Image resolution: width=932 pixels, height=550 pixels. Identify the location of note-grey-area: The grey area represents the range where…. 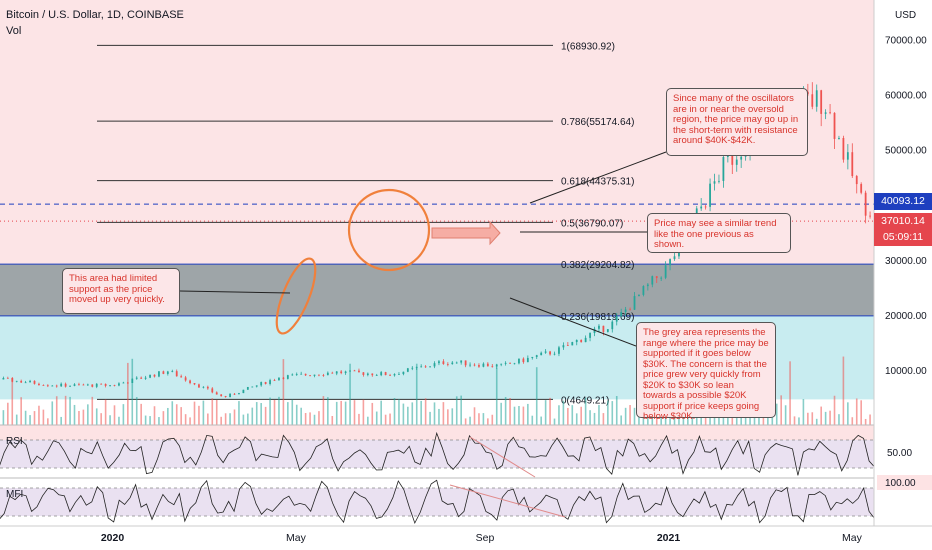
(706, 372).